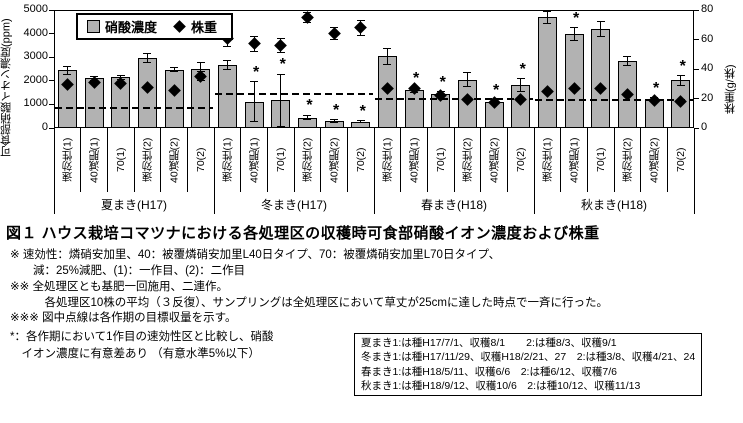 This screenshot has height=423, width=743. Describe the element at coordinates (293, 205) in the screenshot. I see `x-axis-group-label: 冬まき(H17)` at that location.